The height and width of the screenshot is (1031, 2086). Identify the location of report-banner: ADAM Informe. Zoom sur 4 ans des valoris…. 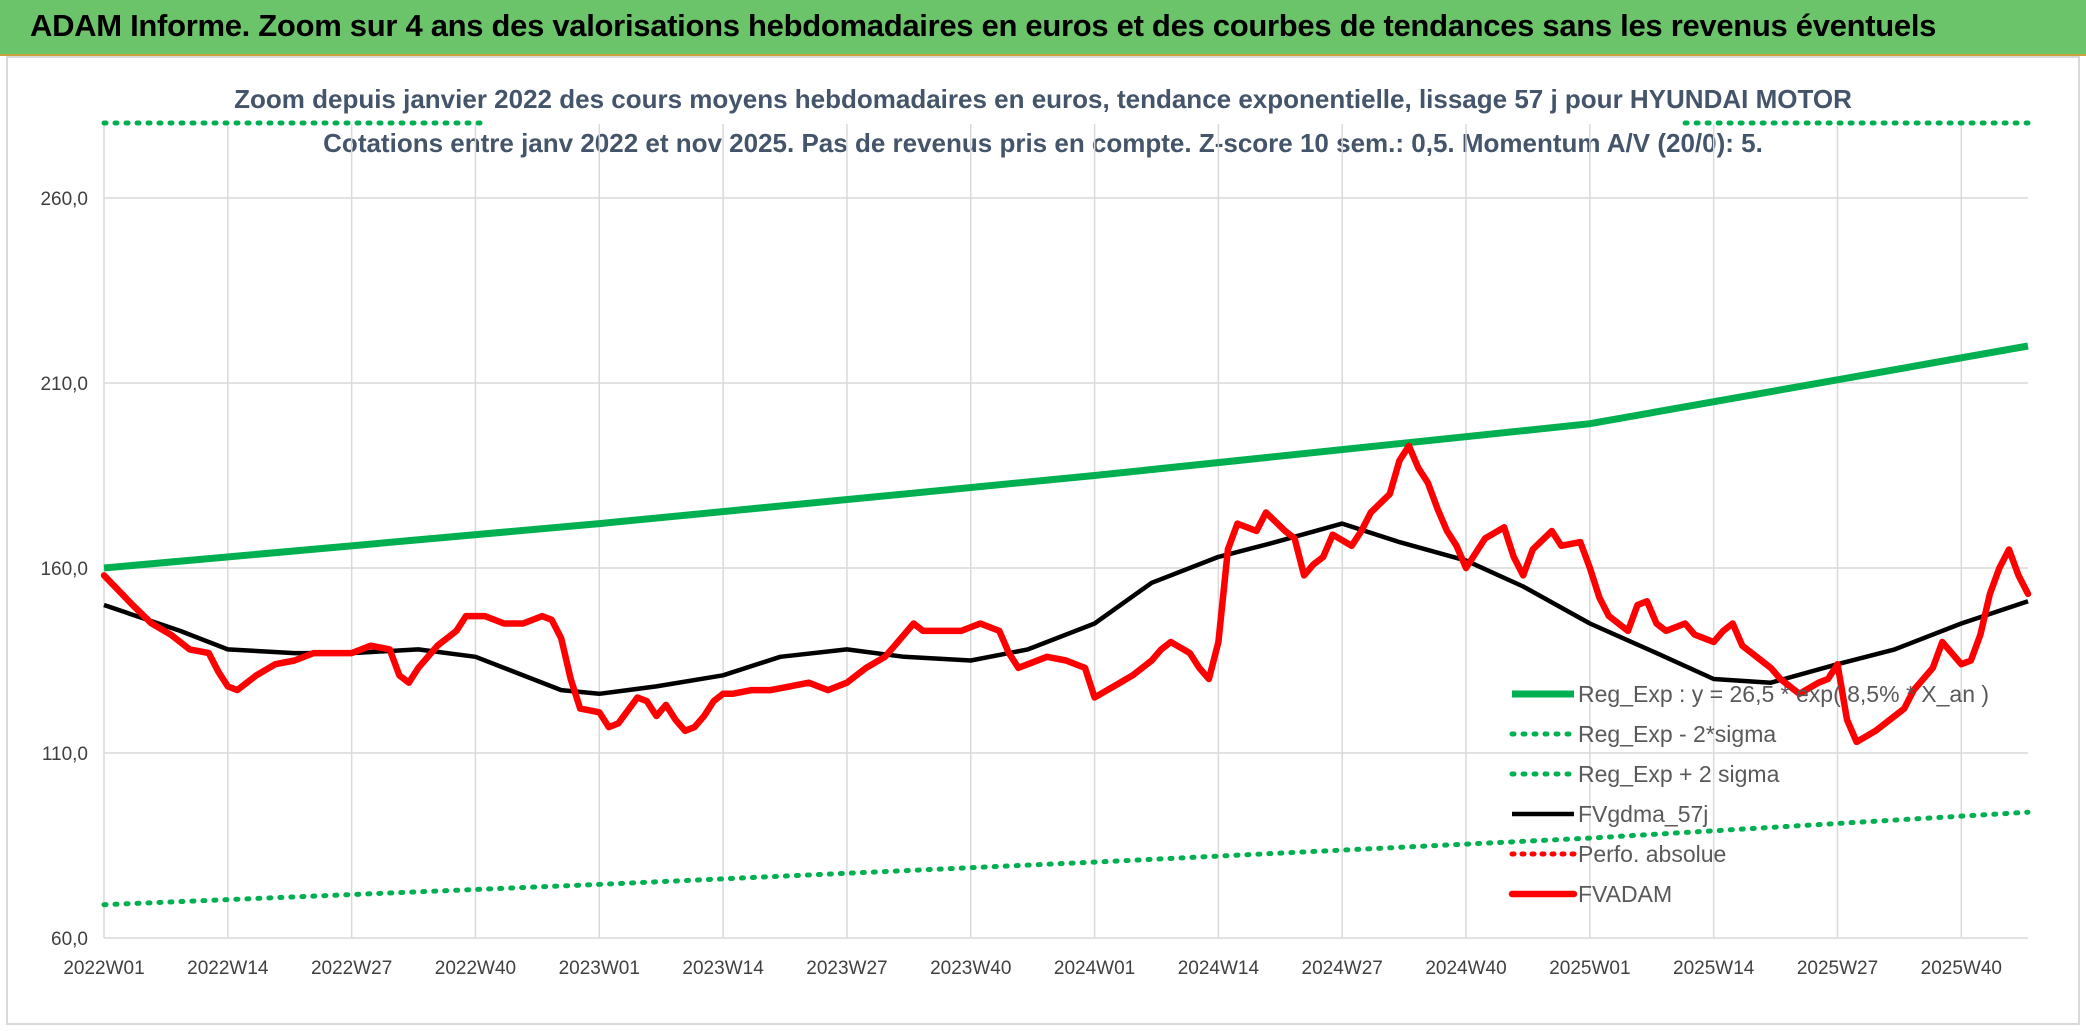
(1043, 28).